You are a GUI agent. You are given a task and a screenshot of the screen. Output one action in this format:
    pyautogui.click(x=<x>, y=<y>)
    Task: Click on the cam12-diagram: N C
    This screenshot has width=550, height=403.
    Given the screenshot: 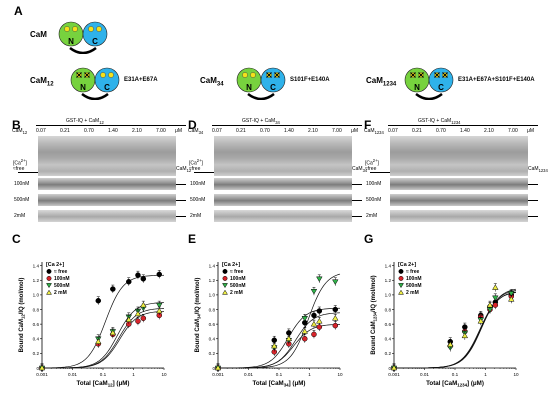 What is the action you would take?
    pyautogui.click(x=95, y=80)
    